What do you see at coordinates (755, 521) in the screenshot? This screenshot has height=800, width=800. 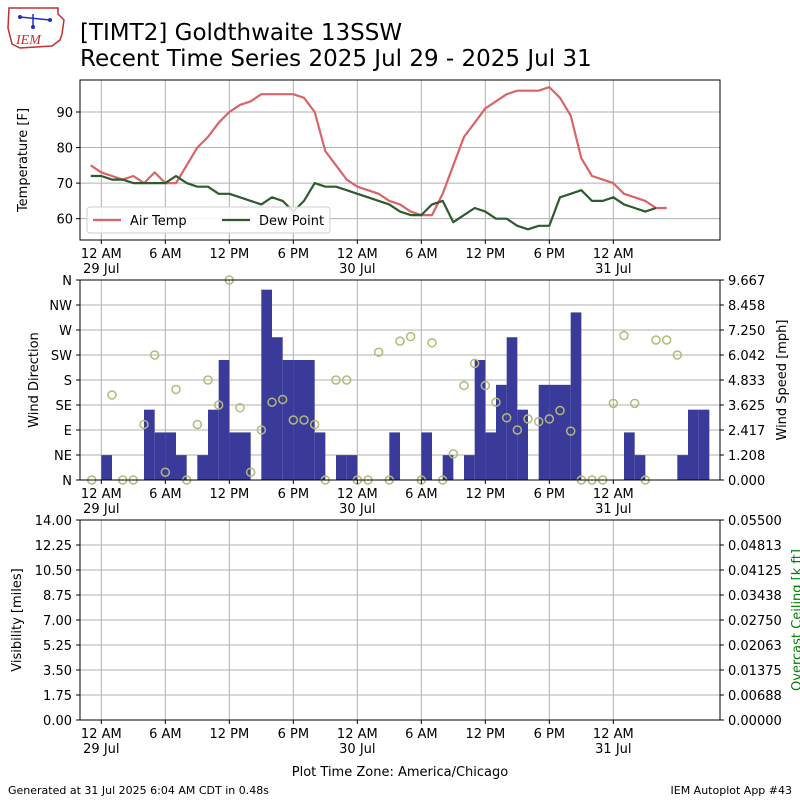 I see `ceiling-tick-label: 0.05500` at bounding box center [755, 521].